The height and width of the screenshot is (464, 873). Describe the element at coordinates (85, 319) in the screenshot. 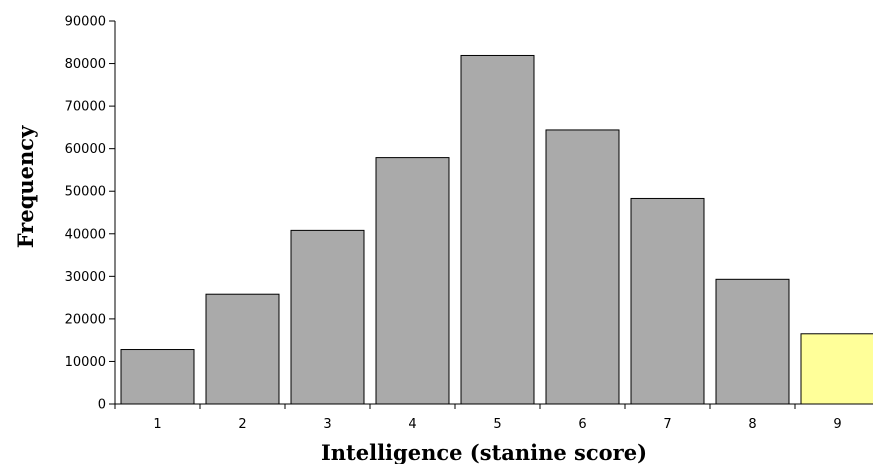

I see `y-tick-label-20000: 20000` at that location.